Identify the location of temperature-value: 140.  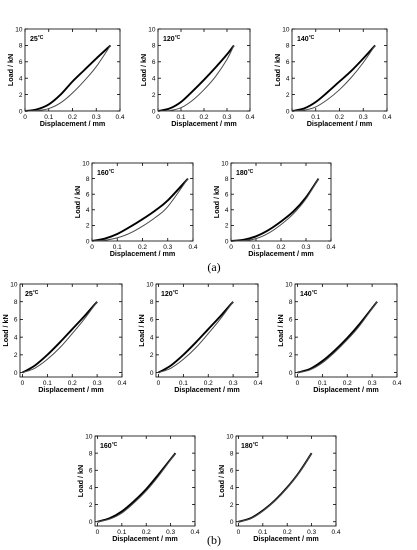
(303, 39).